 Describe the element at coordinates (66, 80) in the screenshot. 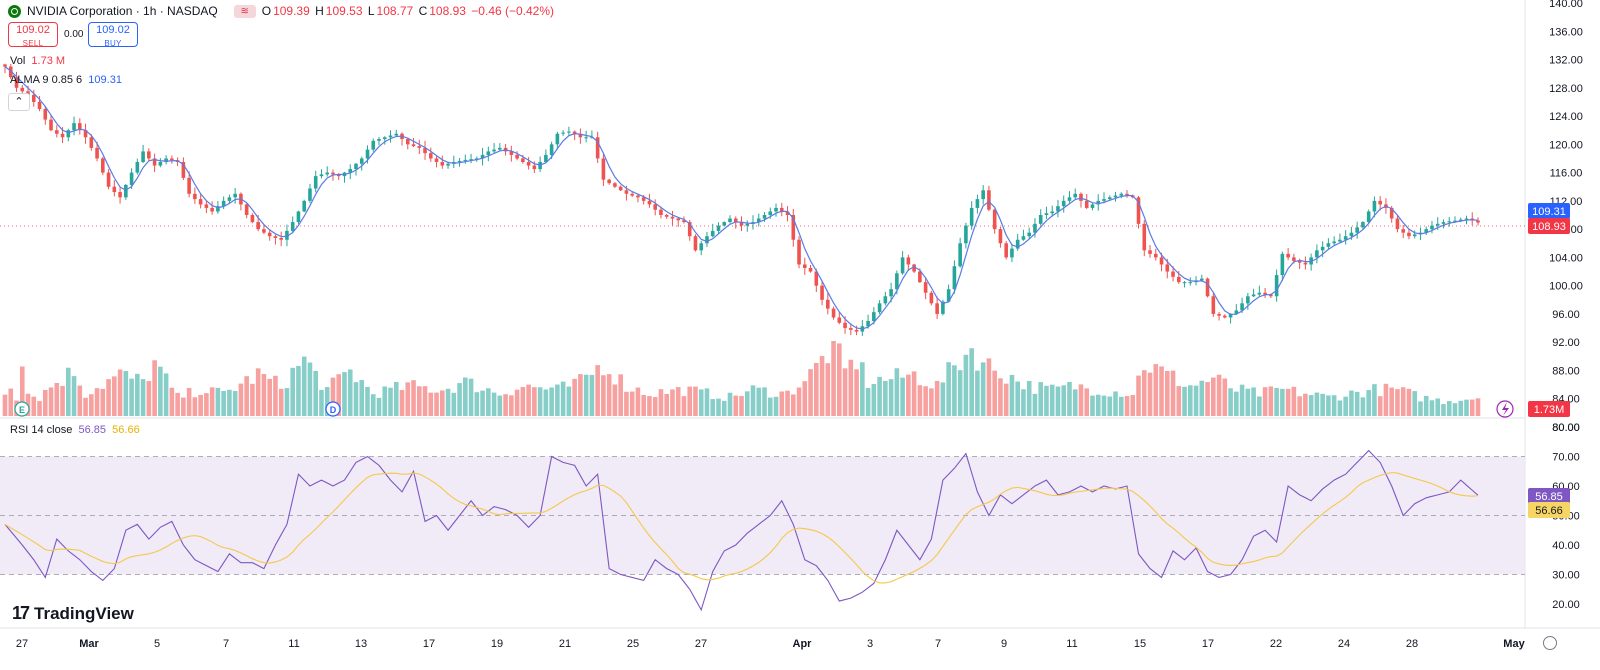

I see `alma-legend: ALMA 9 0.85 6 109.31` at that location.